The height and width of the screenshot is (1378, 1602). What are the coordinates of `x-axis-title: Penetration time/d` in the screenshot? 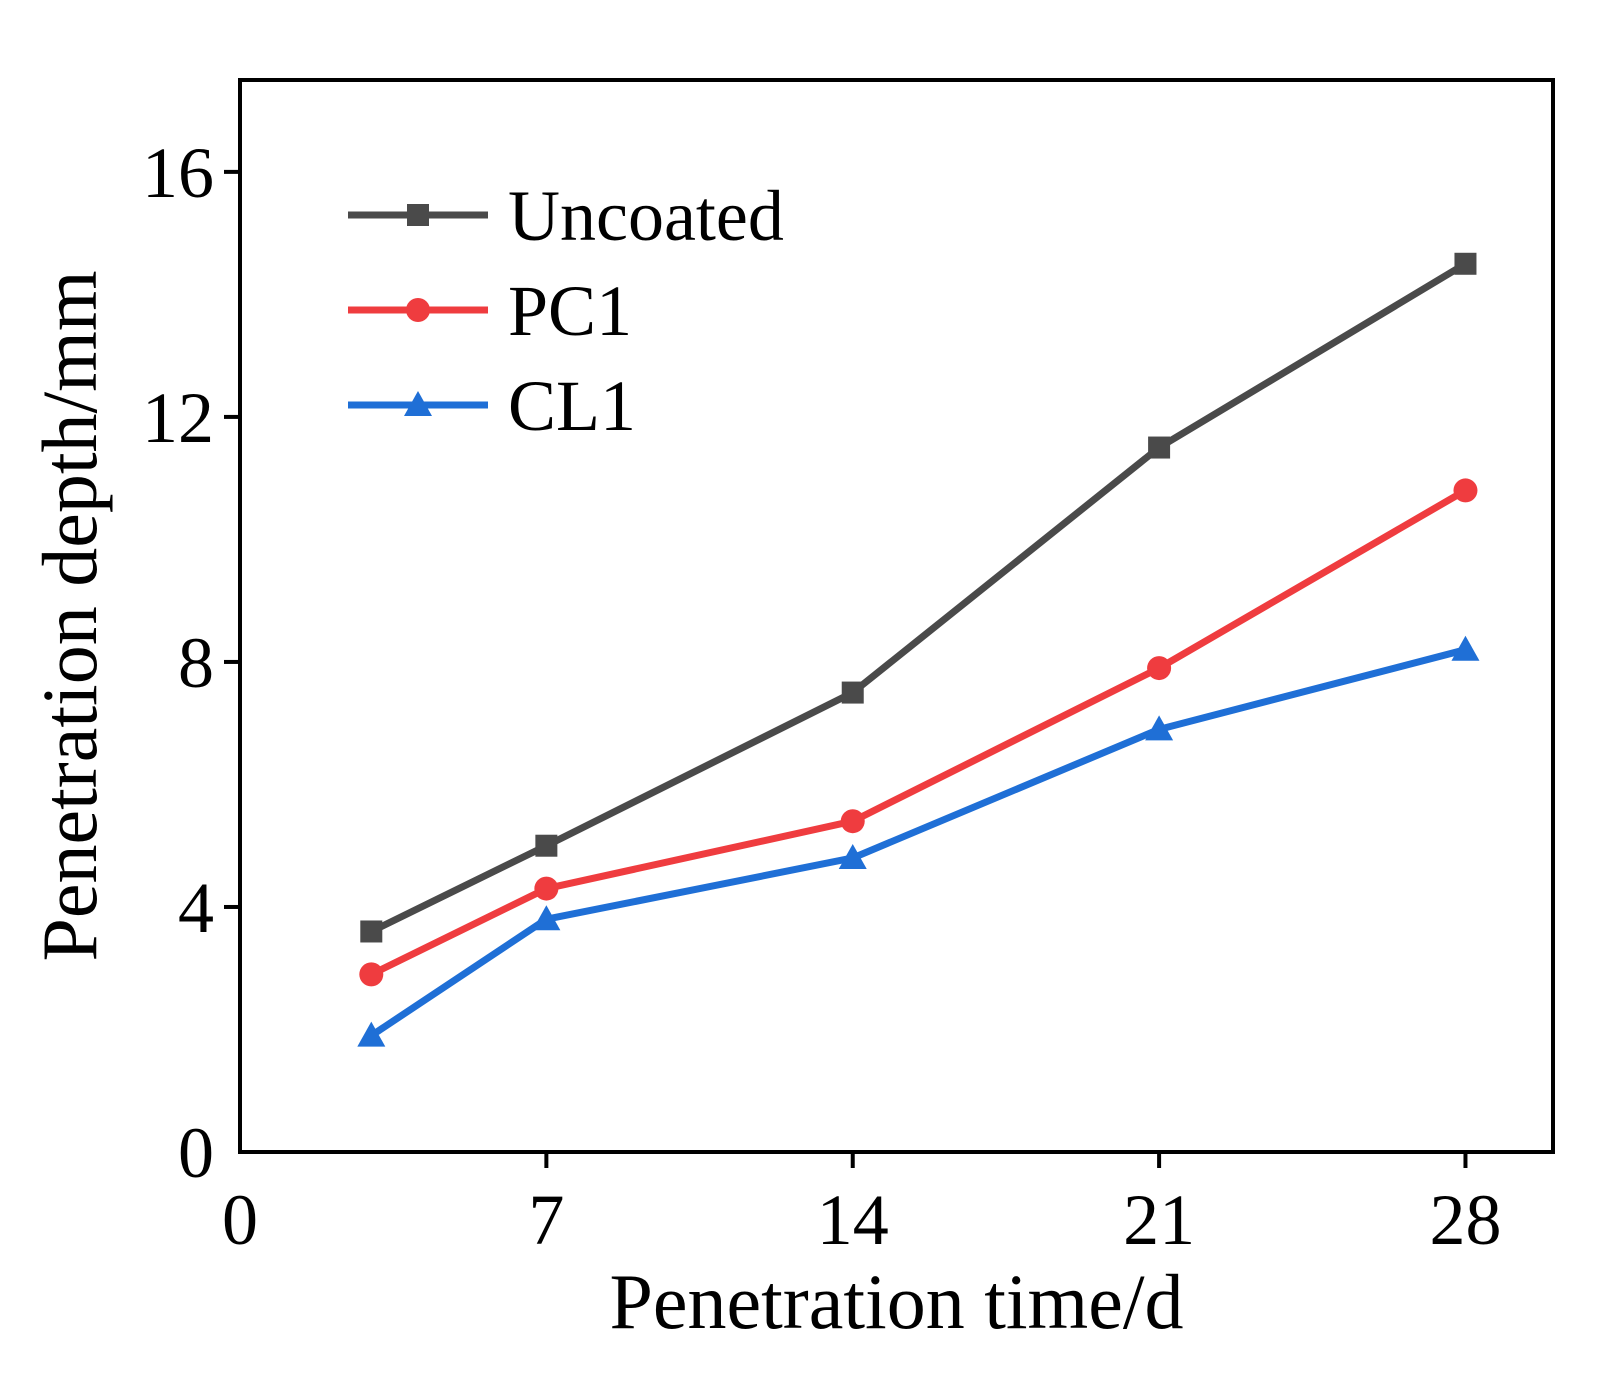 It's located at (896, 1301).